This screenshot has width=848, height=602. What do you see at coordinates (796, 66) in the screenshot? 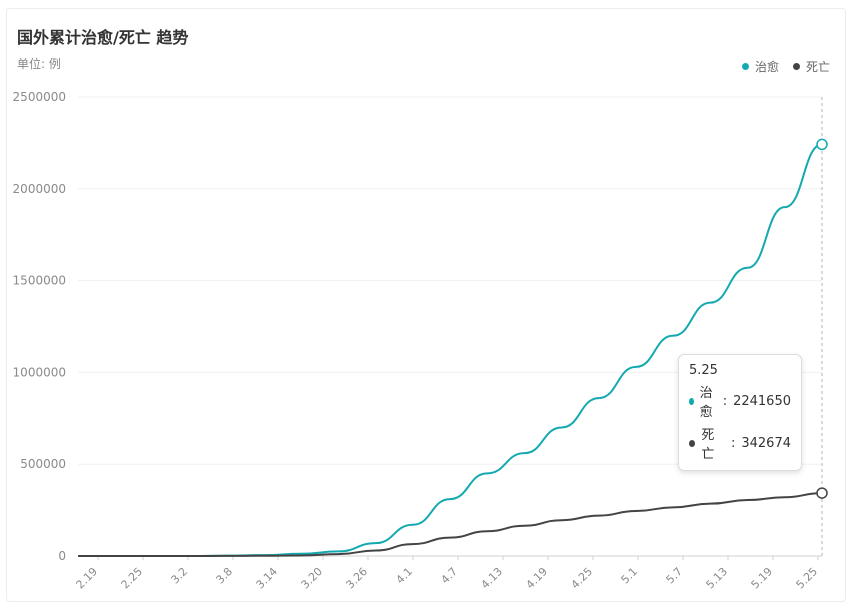
I see `legend-dot-death` at bounding box center [796, 66].